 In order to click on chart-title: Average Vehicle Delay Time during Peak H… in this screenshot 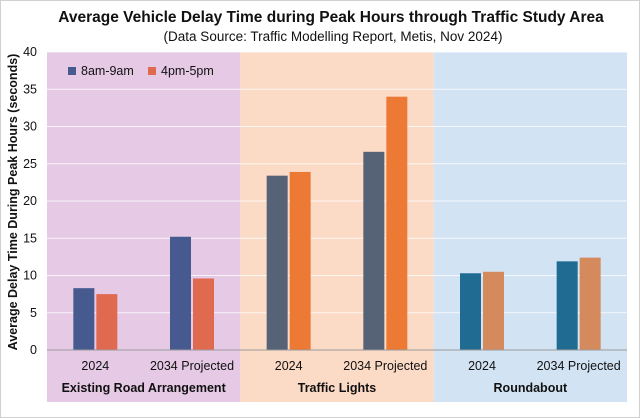, I will do `click(331, 17)`.